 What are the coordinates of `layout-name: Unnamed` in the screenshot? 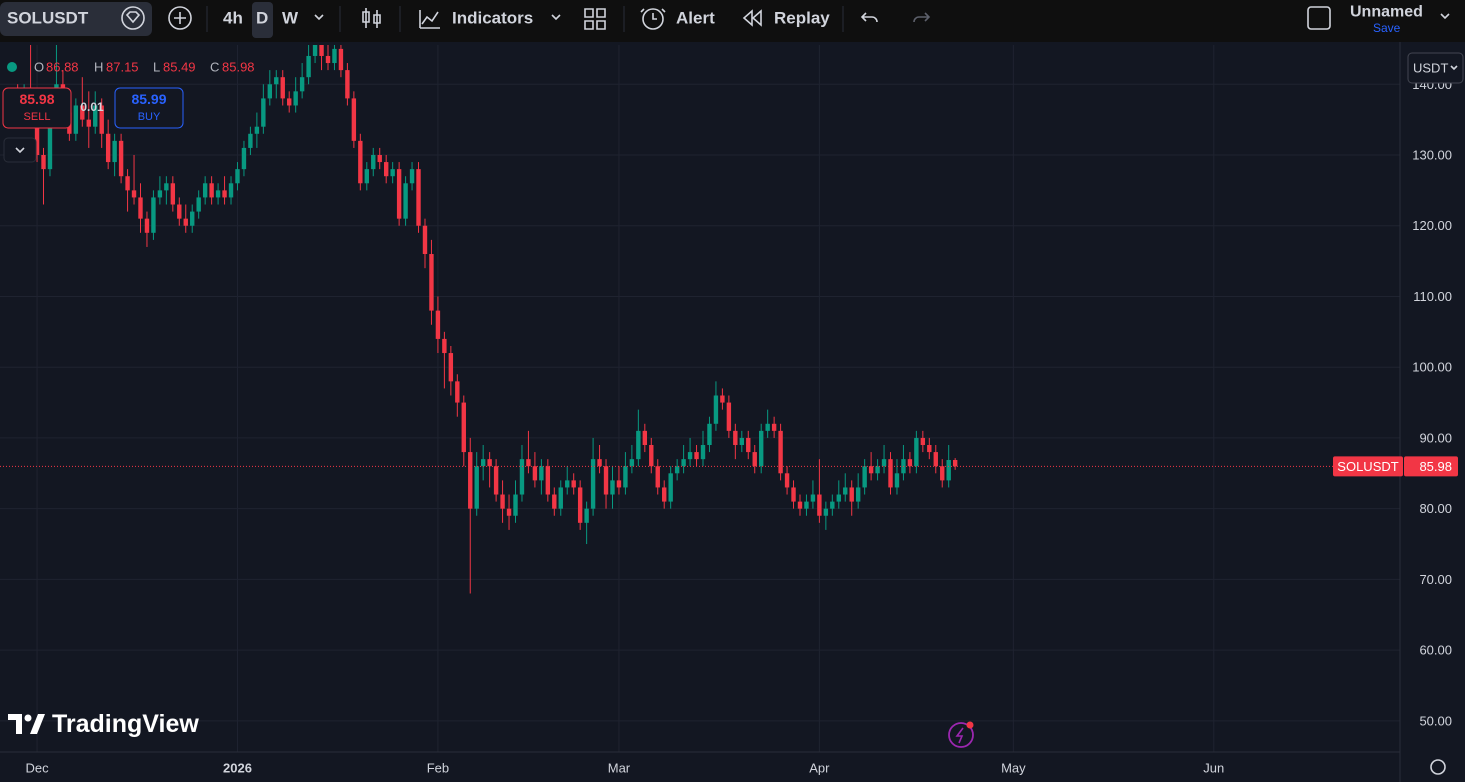 It's located at (1386, 12).